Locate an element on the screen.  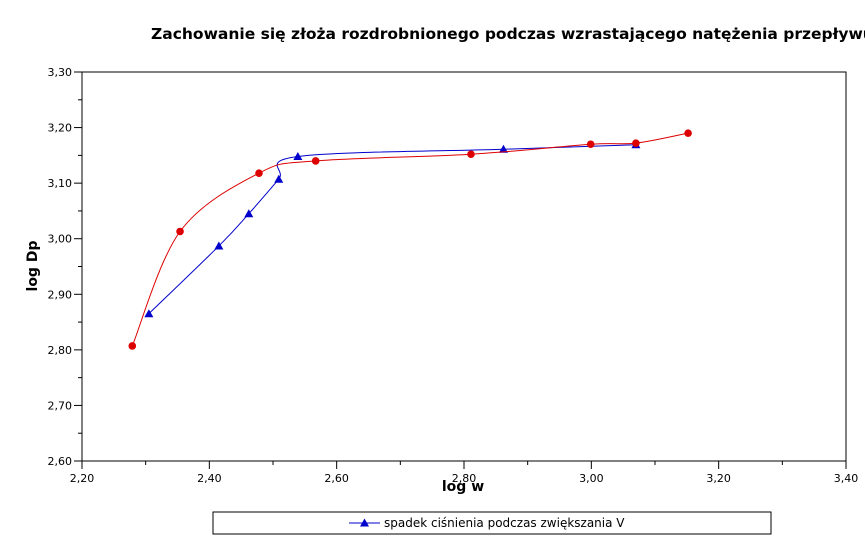
y-tick-label: 3,30 is located at coordinates (60, 72).